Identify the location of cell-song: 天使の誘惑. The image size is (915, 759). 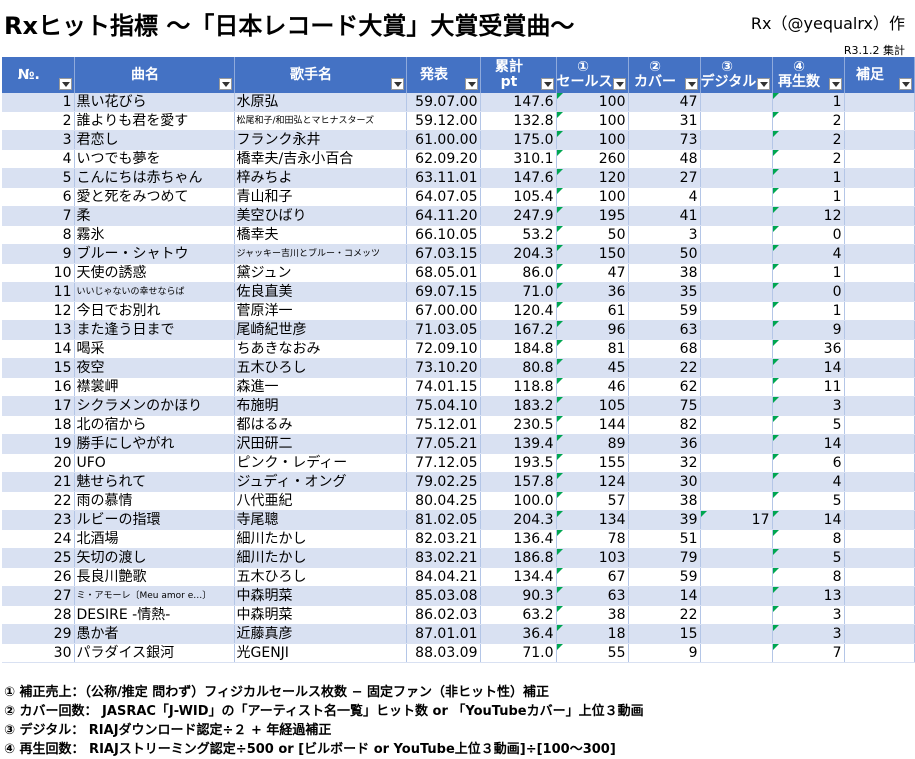
(154, 273).